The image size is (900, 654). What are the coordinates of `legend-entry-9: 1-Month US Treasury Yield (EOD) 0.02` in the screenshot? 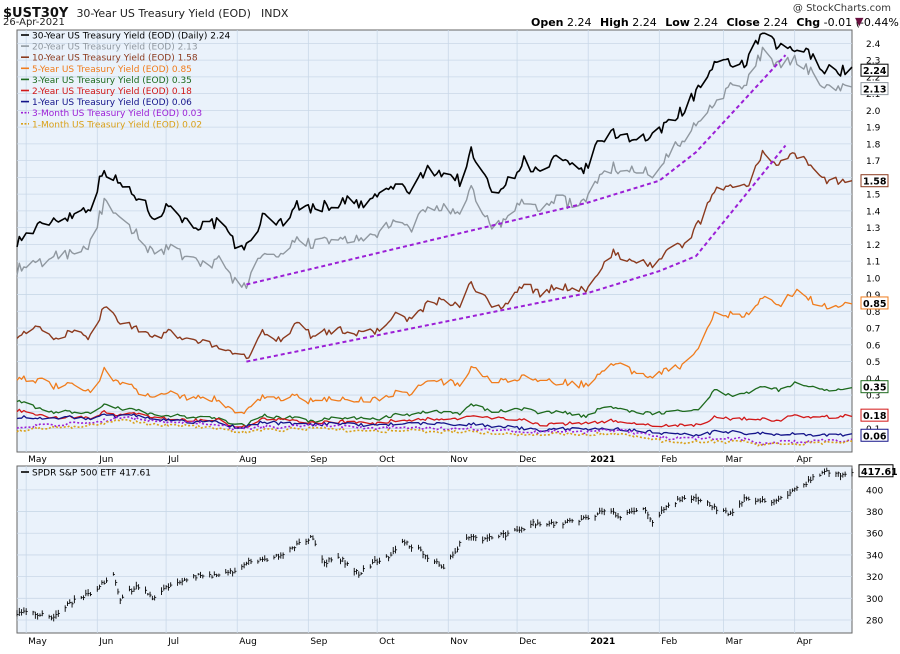 It's located at (117, 125).